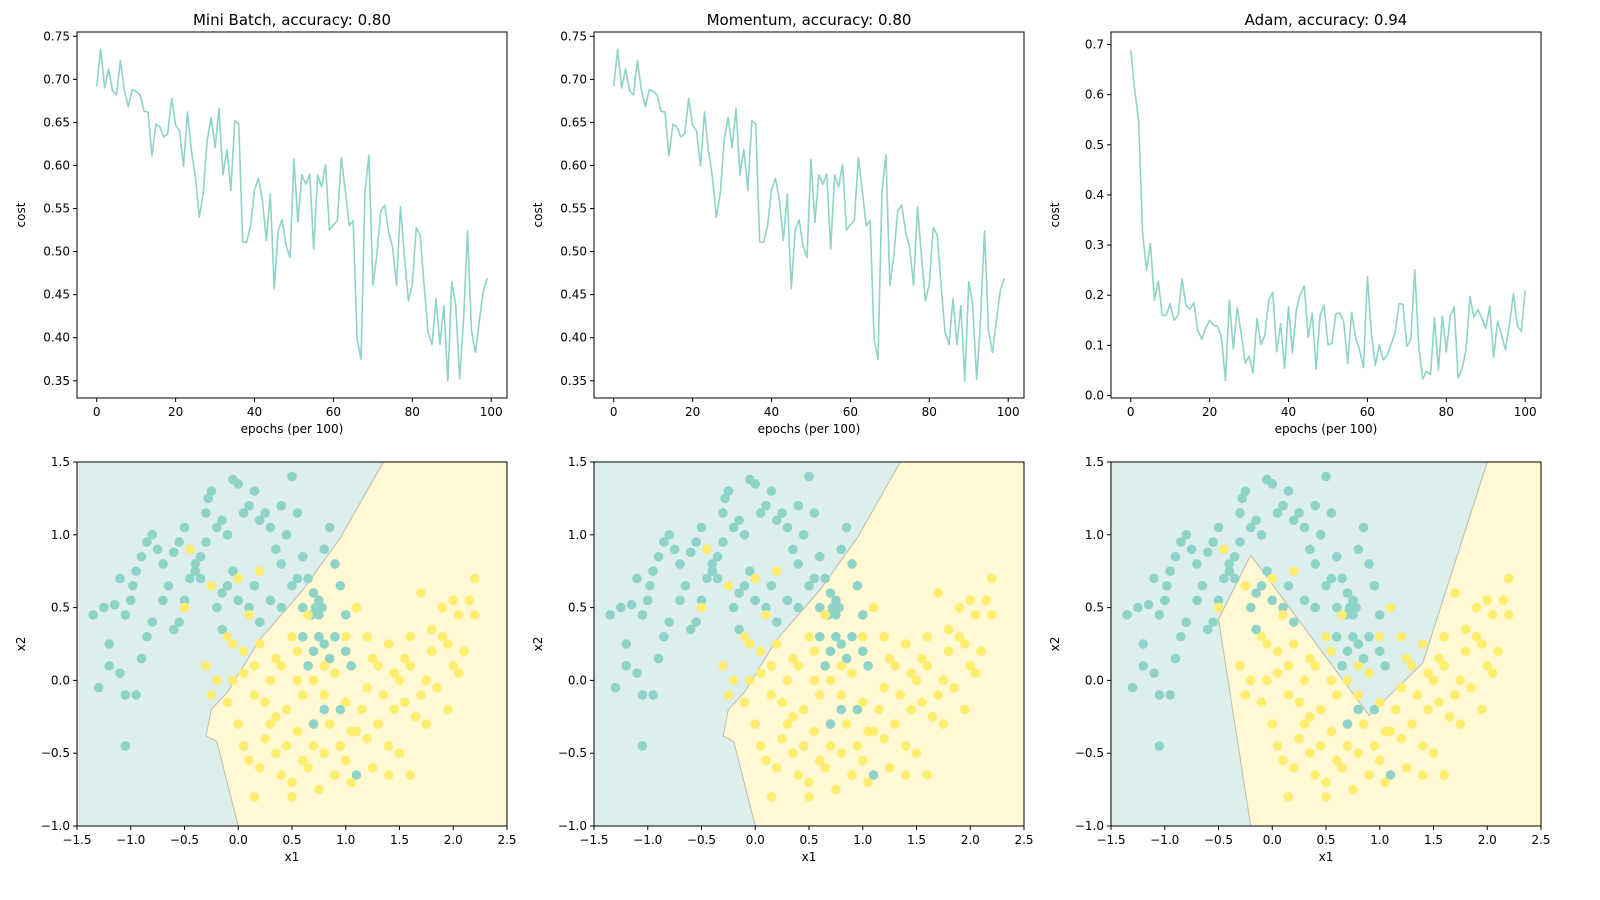 This screenshot has width=1600, height=900. I want to click on x-axis-label: epochs (per 100), so click(1326, 429).